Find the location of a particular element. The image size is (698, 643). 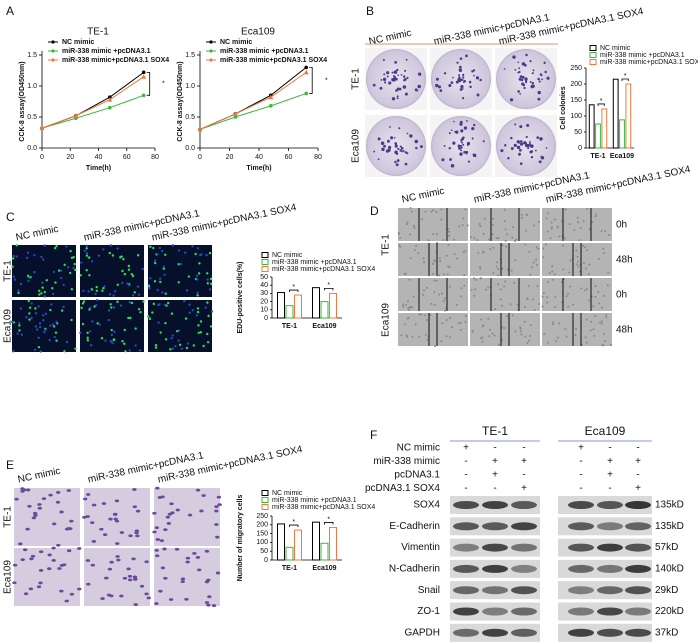

significance-bracket is located at coordinates (294, 291).